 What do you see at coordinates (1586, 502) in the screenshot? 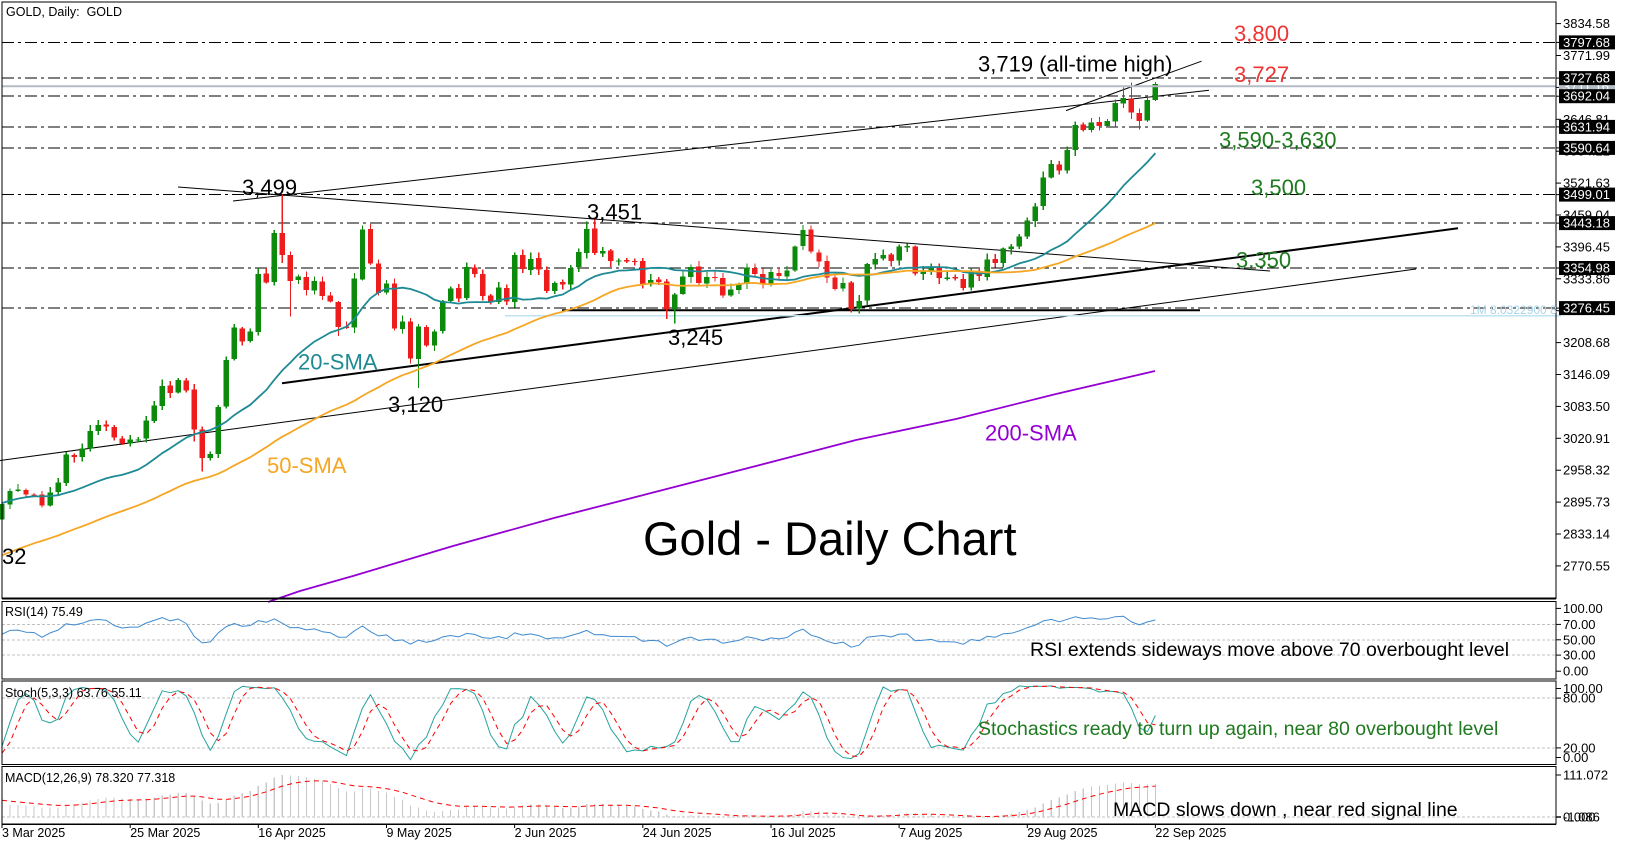
I see `svg-text: 2895.73` at bounding box center [1586, 502].